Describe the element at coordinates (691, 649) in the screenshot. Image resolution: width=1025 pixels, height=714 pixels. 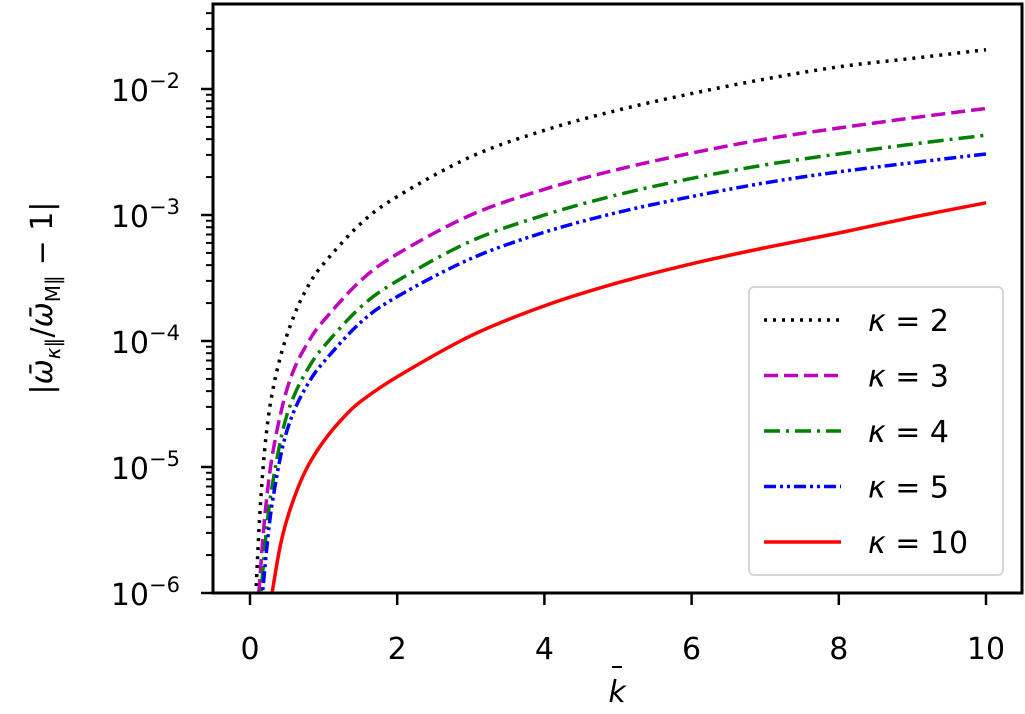
I see `x-tick-label: 6` at that location.